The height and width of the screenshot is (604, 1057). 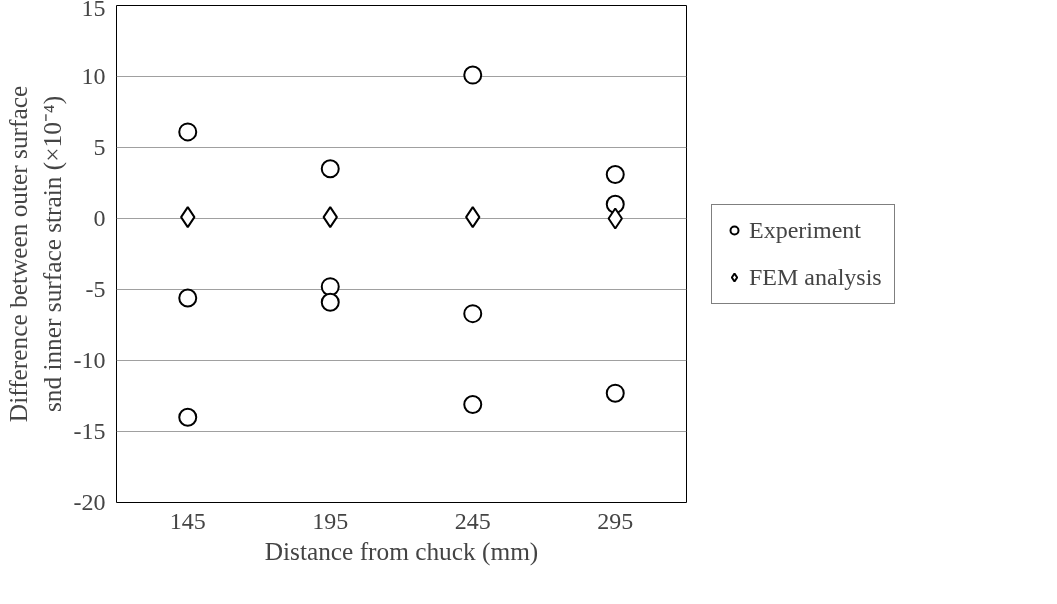 I want to click on y-tick-label: -10, so click(x=89, y=360).